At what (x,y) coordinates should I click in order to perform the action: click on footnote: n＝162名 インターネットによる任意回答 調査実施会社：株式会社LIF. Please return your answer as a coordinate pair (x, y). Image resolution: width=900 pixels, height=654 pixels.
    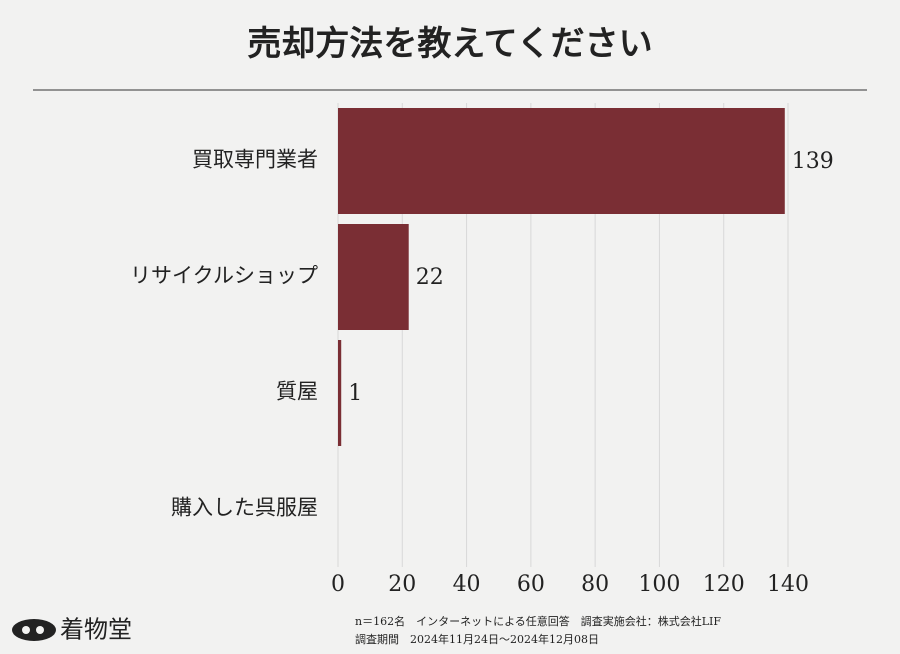
    Looking at the image, I should click on (538, 621).